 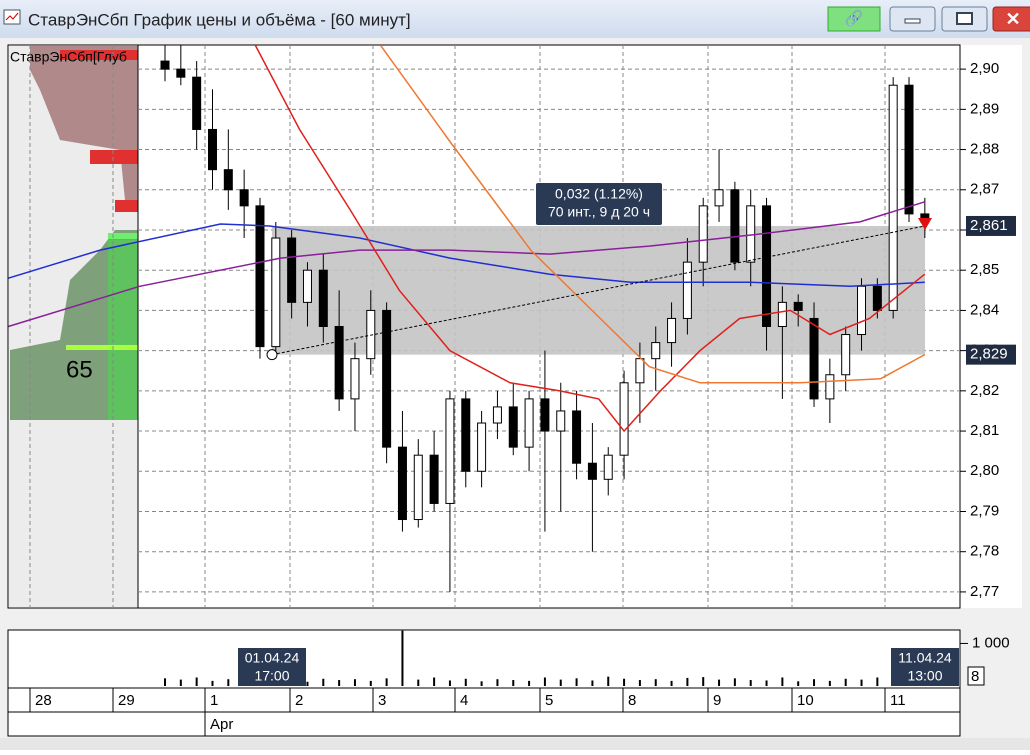 What do you see at coordinates (991, 326) in the screenshot?
I see `price-axis` at bounding box center [991, 326].